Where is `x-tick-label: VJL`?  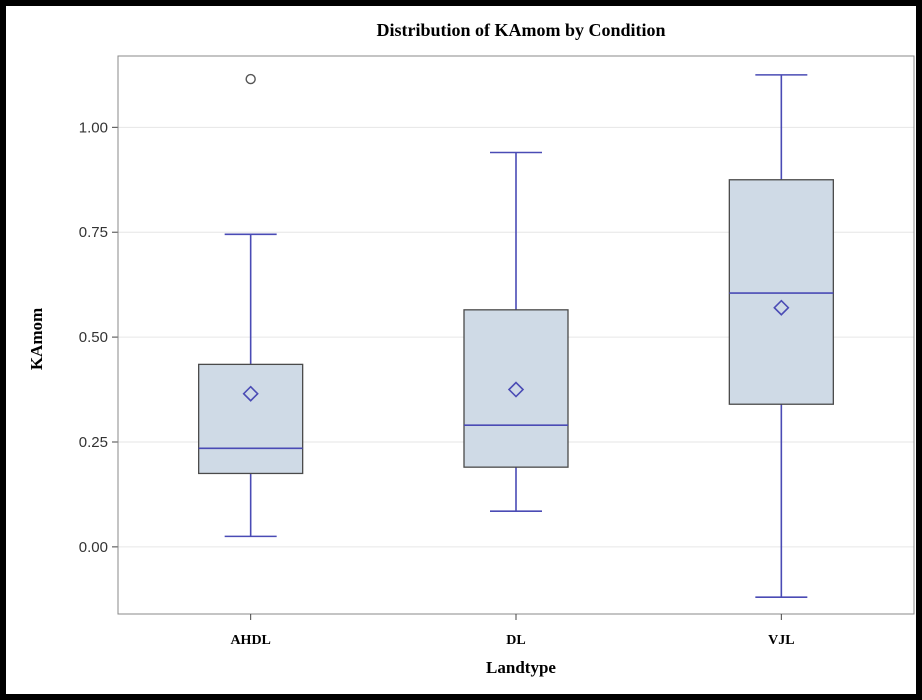
x-tick-label: VJL is located at coordinates (781, 640).